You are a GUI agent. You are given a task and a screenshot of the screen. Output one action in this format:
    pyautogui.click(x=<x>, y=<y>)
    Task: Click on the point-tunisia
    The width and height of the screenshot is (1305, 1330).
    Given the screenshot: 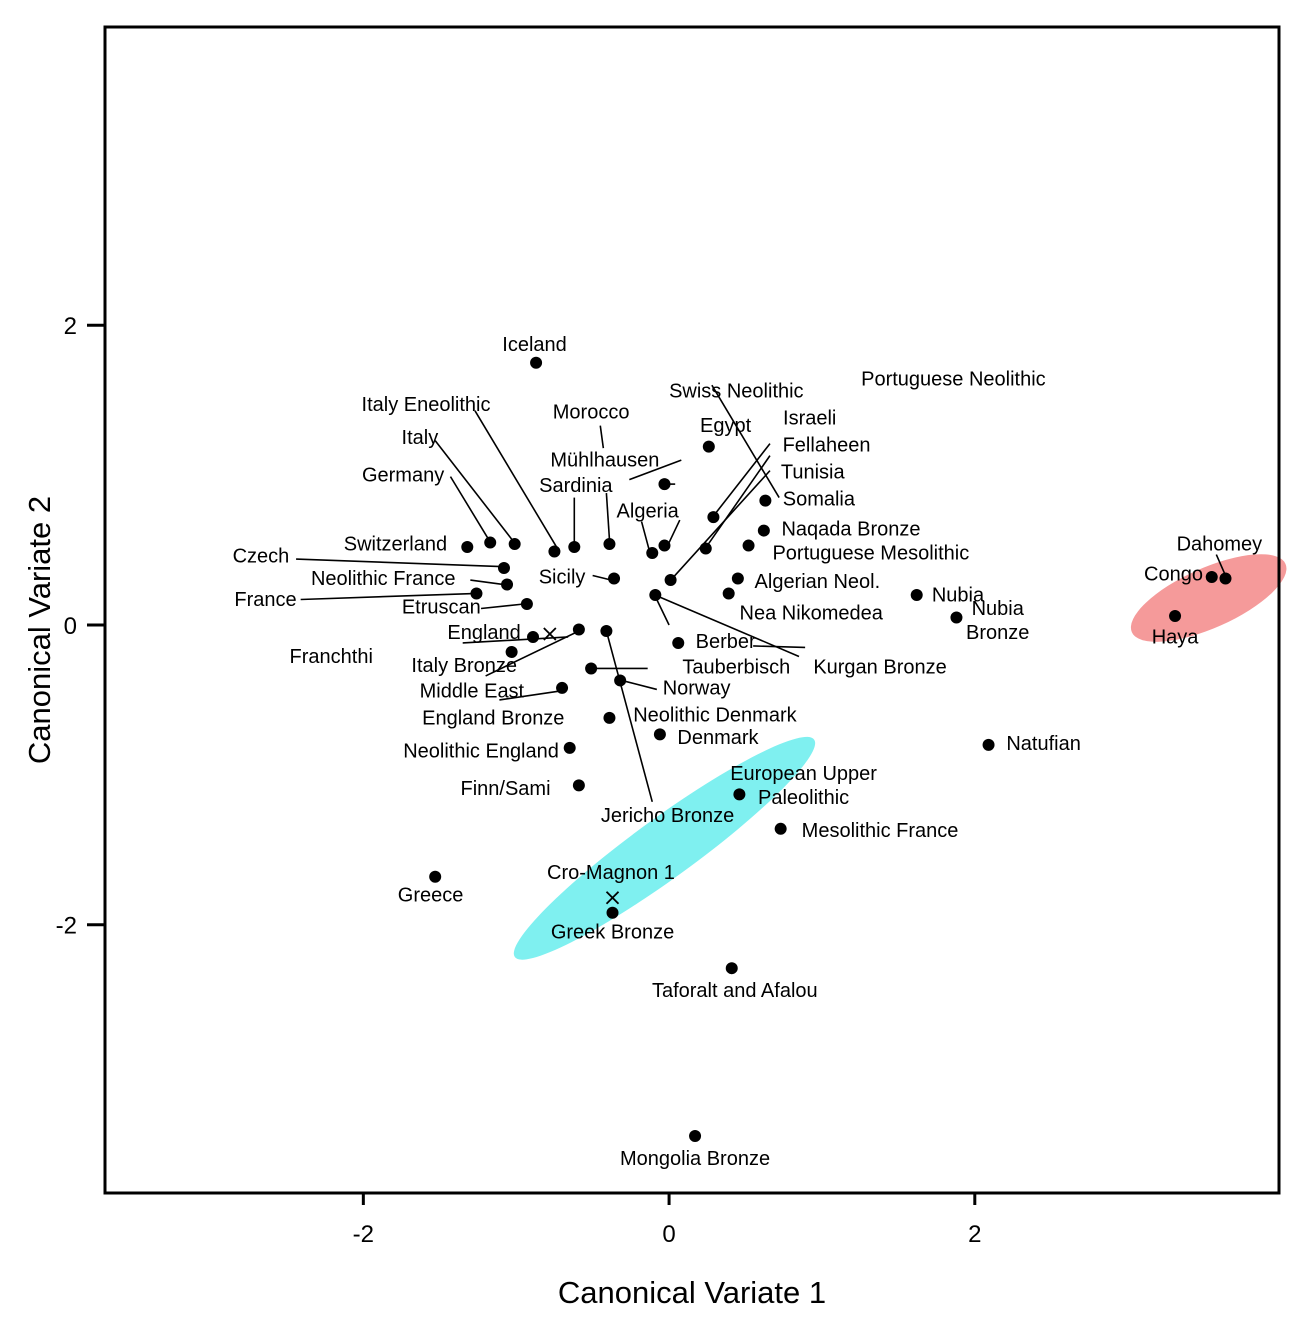 What is the action you would take?
    pyautogui.click(x=670, y=580)
    